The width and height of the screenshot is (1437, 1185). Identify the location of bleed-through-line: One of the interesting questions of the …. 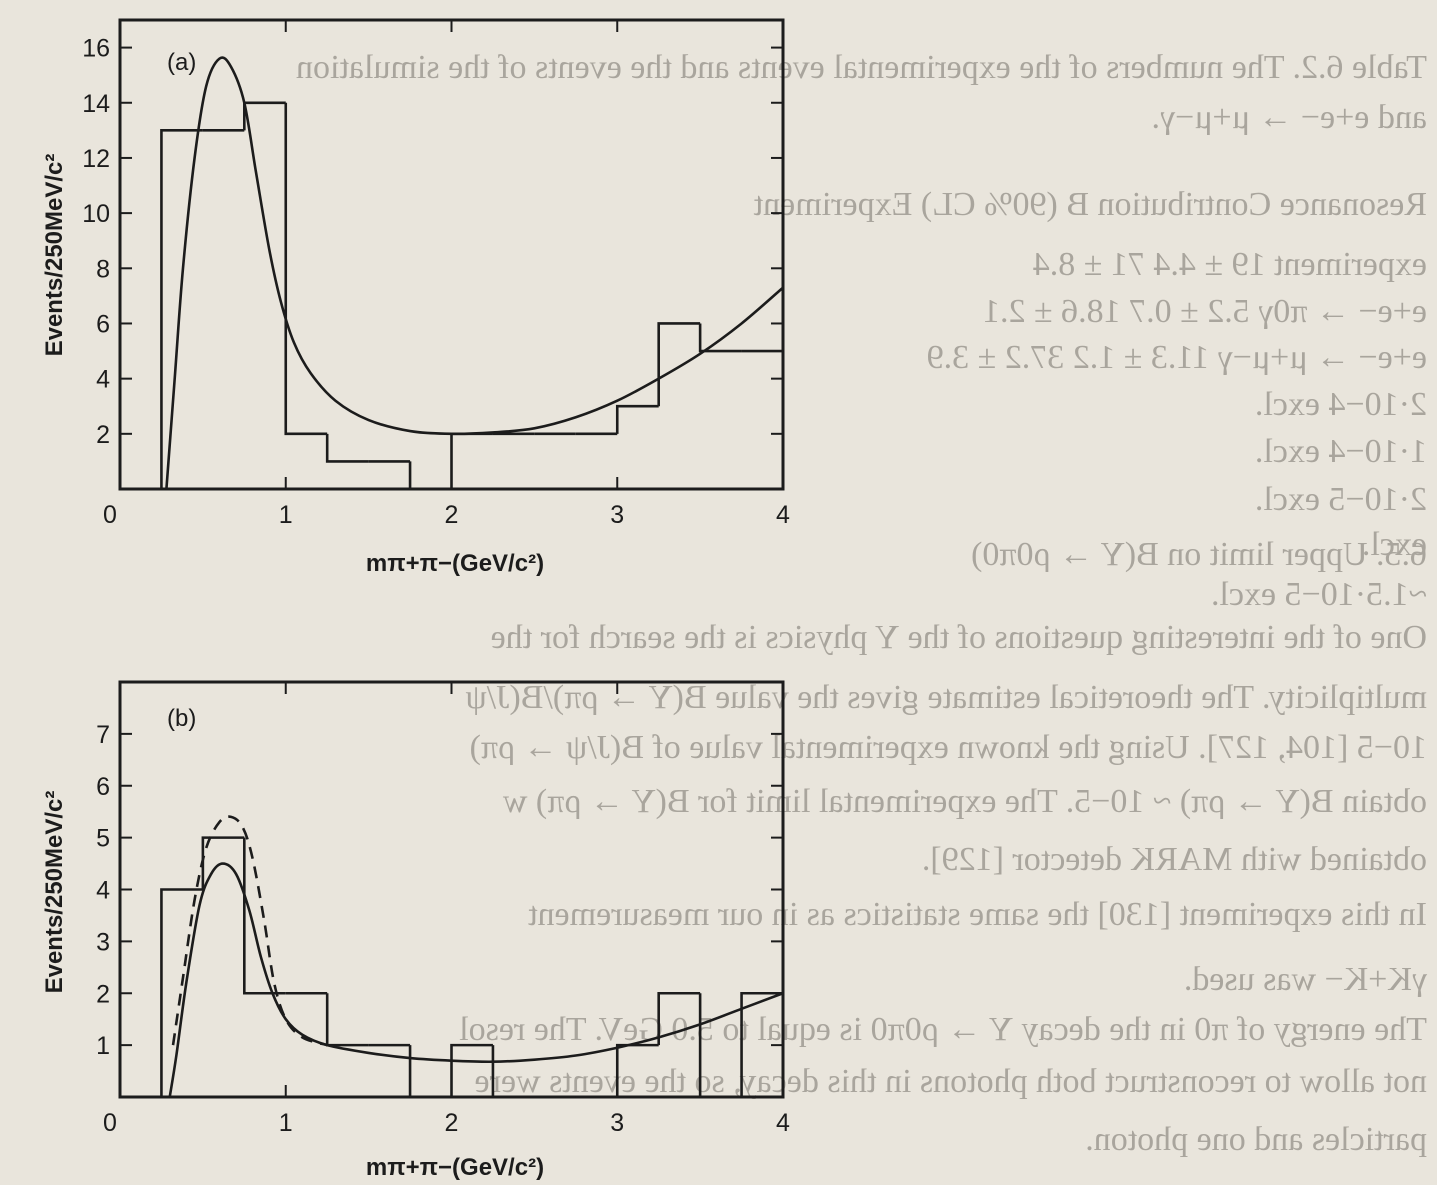
(959, 637).